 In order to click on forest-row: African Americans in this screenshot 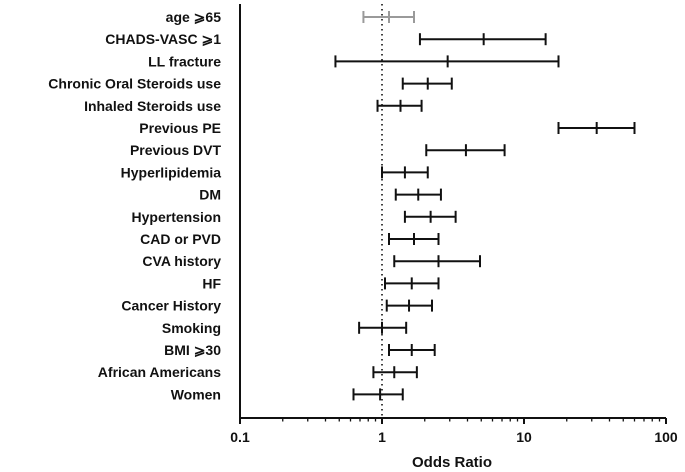, I will do `click(258, 372)`.